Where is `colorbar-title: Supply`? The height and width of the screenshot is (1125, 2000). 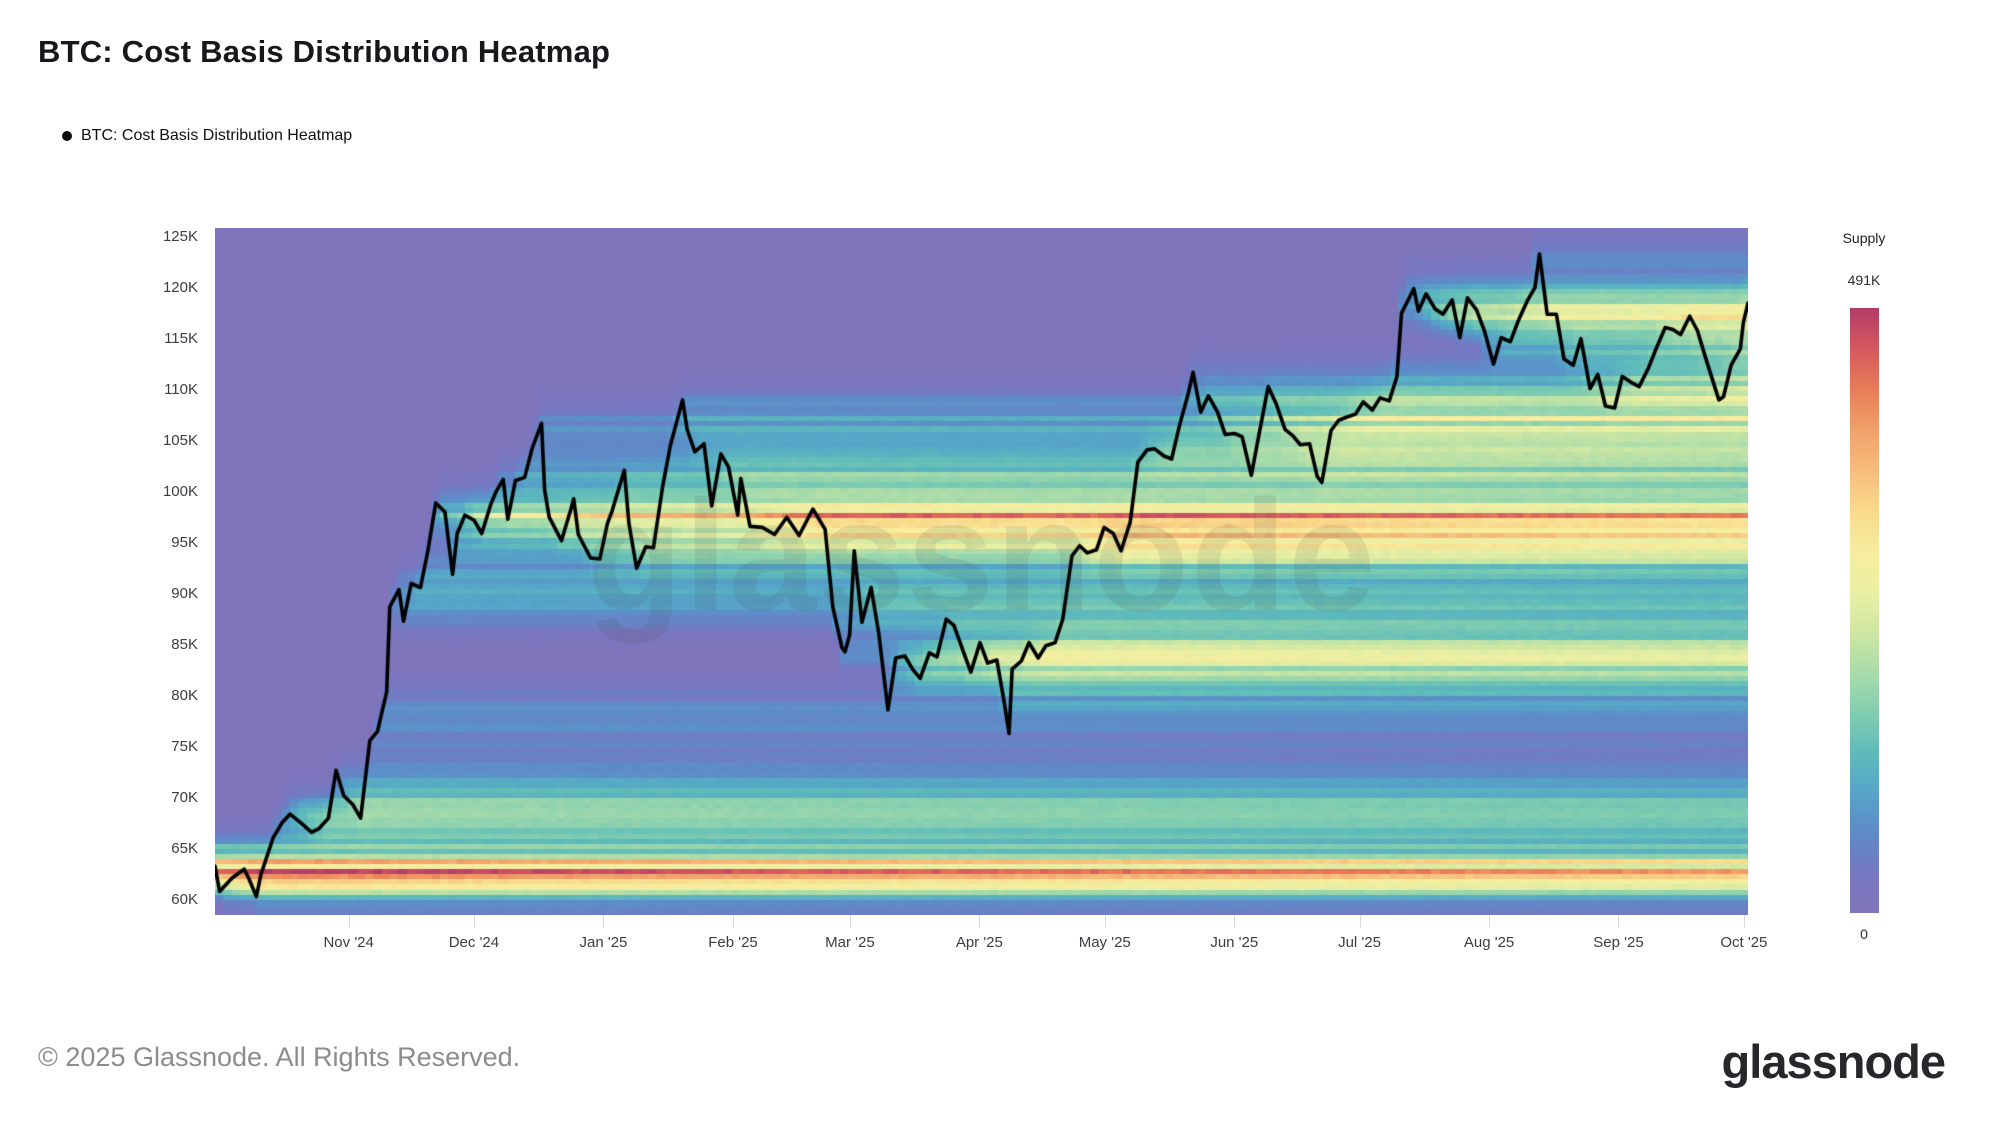
colorbar-title: Supply is located at coordinates (1864, 238).